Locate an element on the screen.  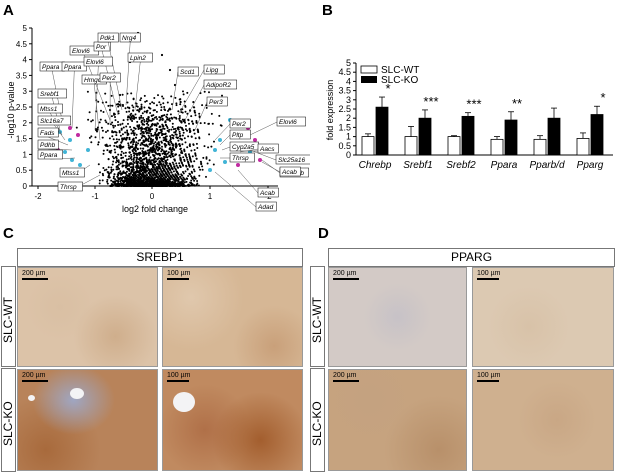
bar-ytick-label: 0 is located at coordinates (348, 155).